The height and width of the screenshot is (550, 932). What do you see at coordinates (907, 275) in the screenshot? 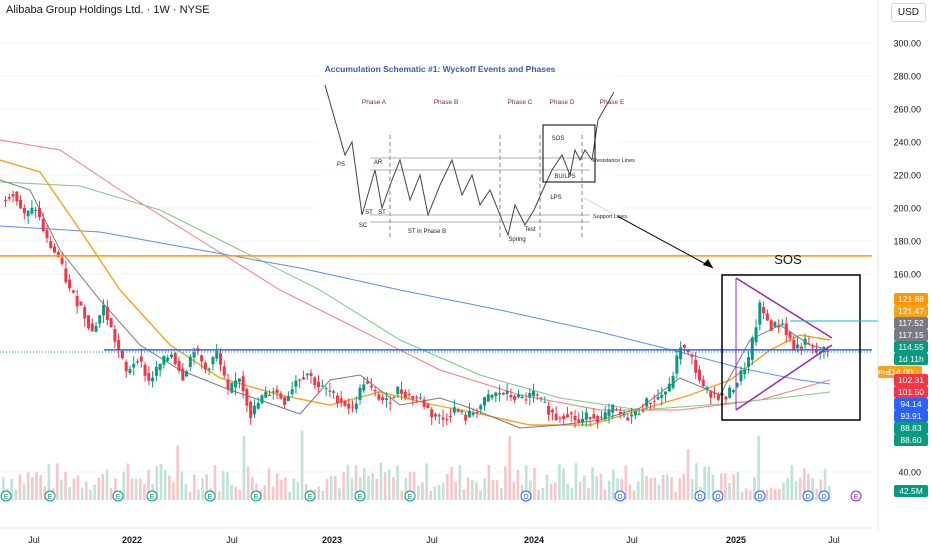
I see `y-tick-label: 160.00` at bounding box center [907, 275].